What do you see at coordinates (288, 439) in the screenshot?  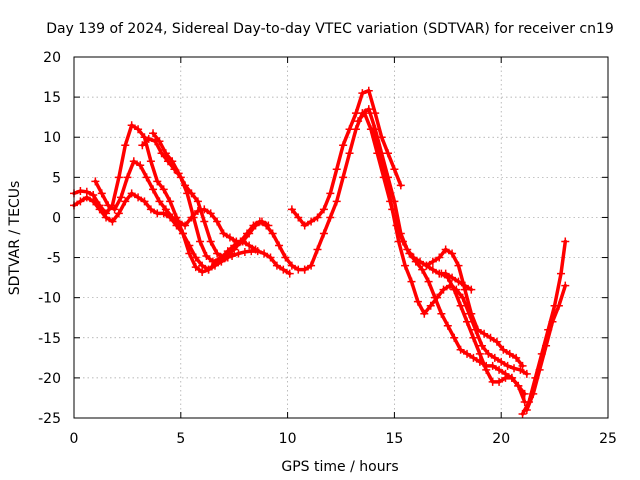 I see `x-tick-label: 10` at bounding box center [288, 439].